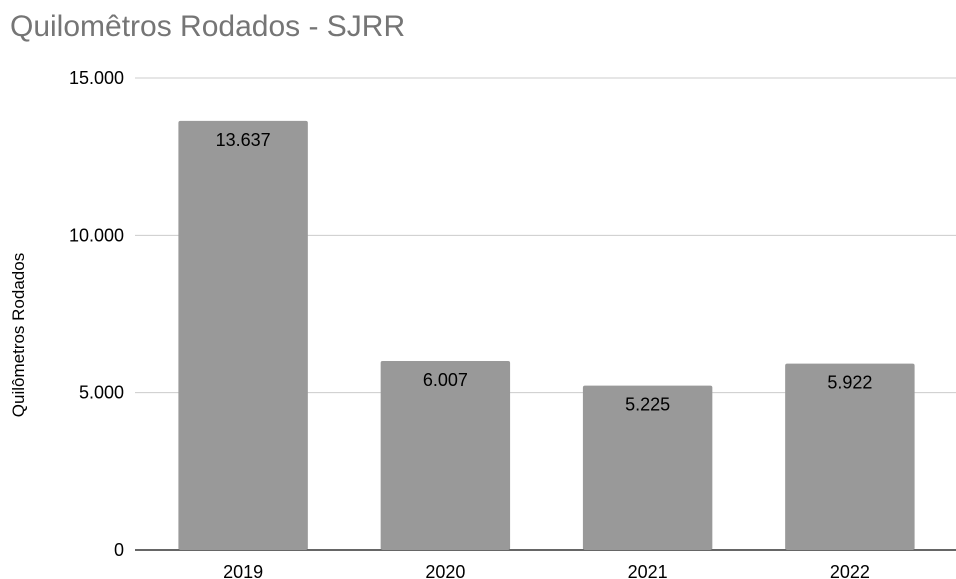  Describe the element at coordinates (119, 550) in the screenshot. I see `y-tick-label: 0` at that location.